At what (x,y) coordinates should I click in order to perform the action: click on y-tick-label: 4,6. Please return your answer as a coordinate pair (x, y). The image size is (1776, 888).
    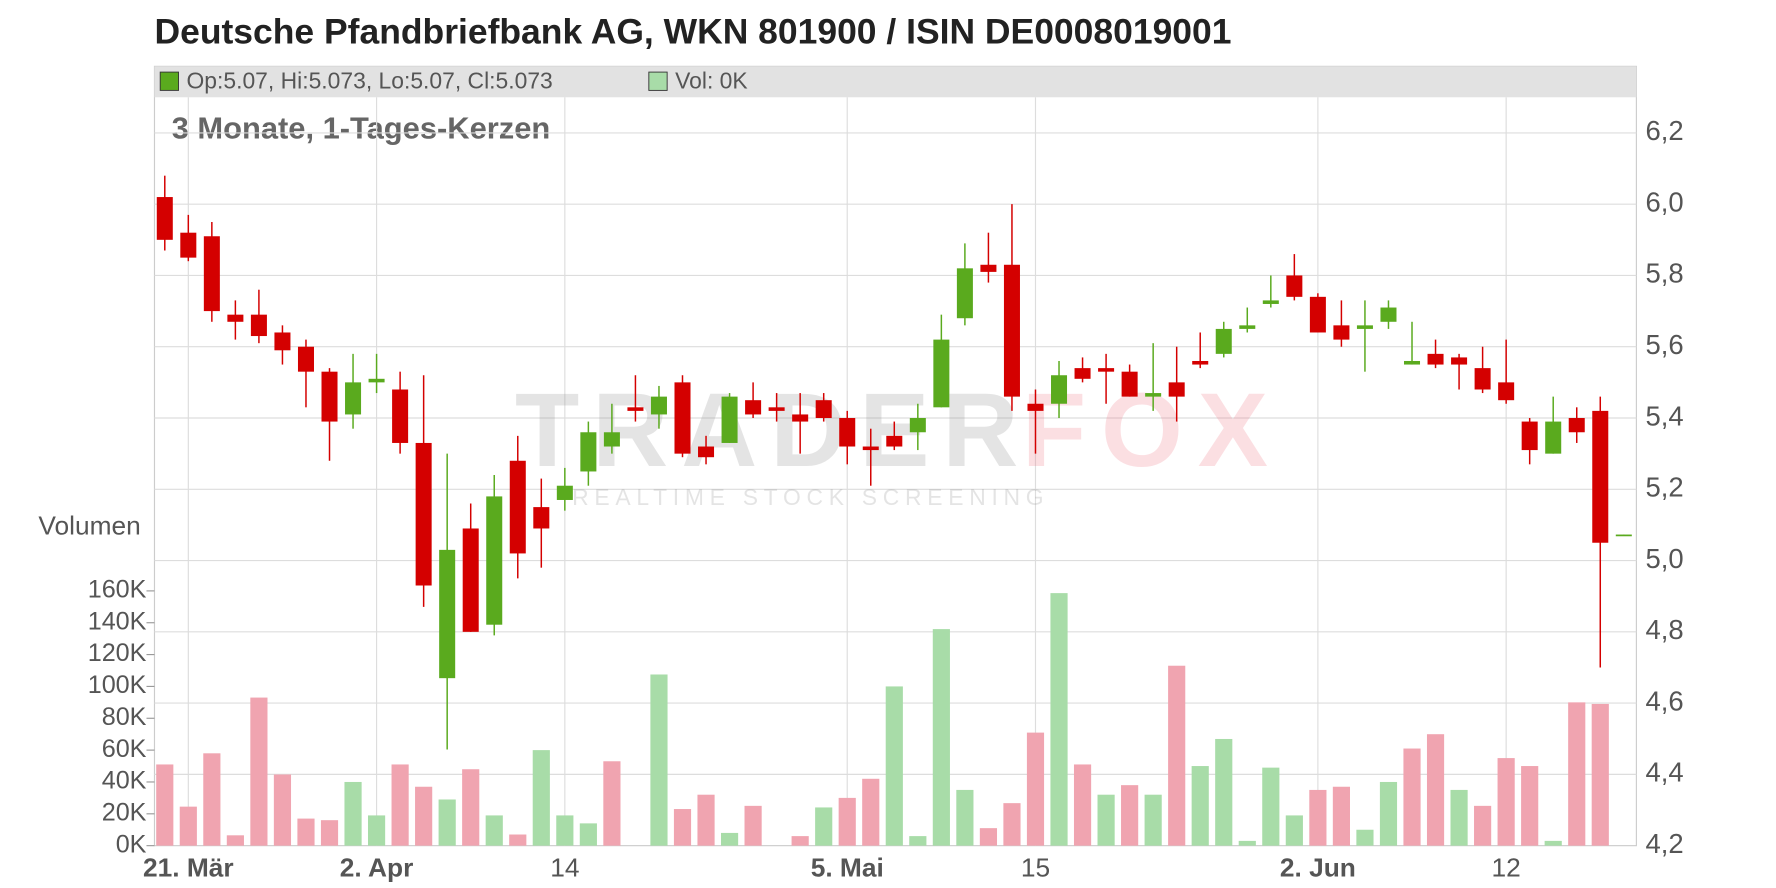
    Looking at the image, I should click on (1665, 700).